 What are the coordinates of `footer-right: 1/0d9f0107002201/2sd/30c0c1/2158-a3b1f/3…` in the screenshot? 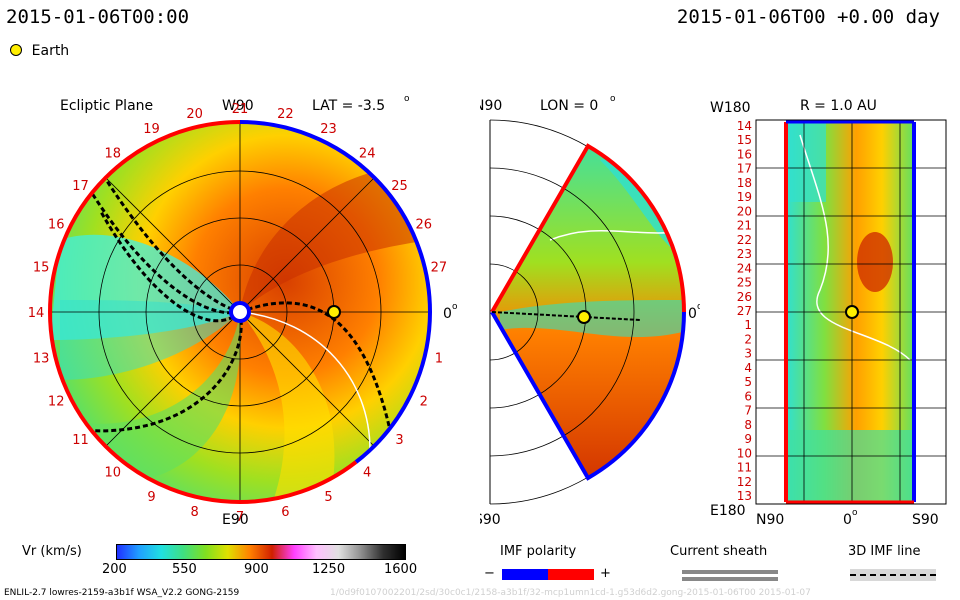 It's located at (570, 593).